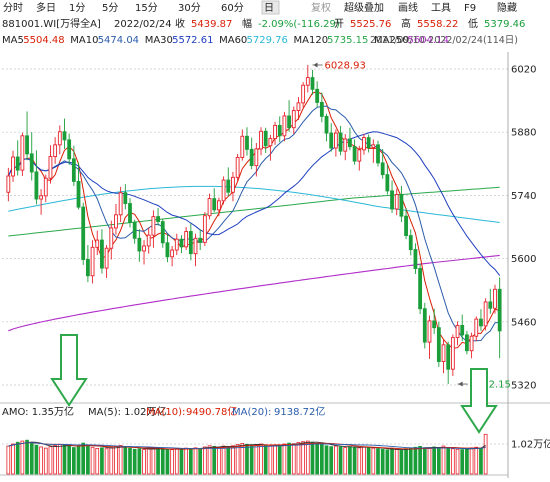 The height and width of the screenshot is (482, 550). I want to click on volume-tick: 1.02万亿, so click(530, 444).